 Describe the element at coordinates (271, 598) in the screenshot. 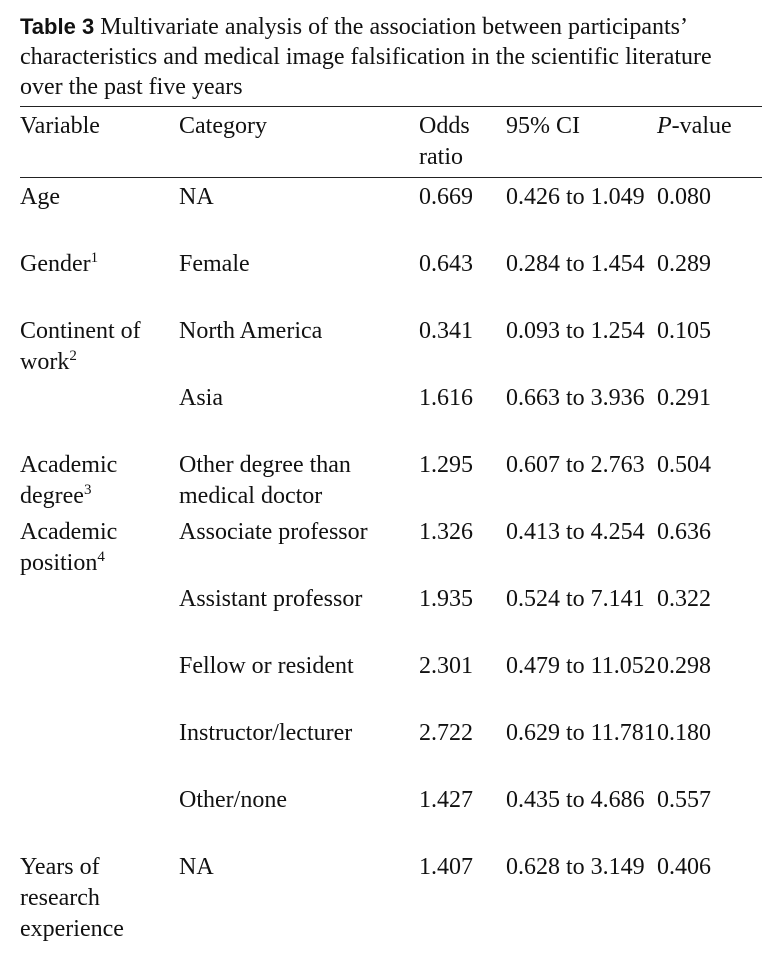

I see `cell: Assistant professor` at that location.